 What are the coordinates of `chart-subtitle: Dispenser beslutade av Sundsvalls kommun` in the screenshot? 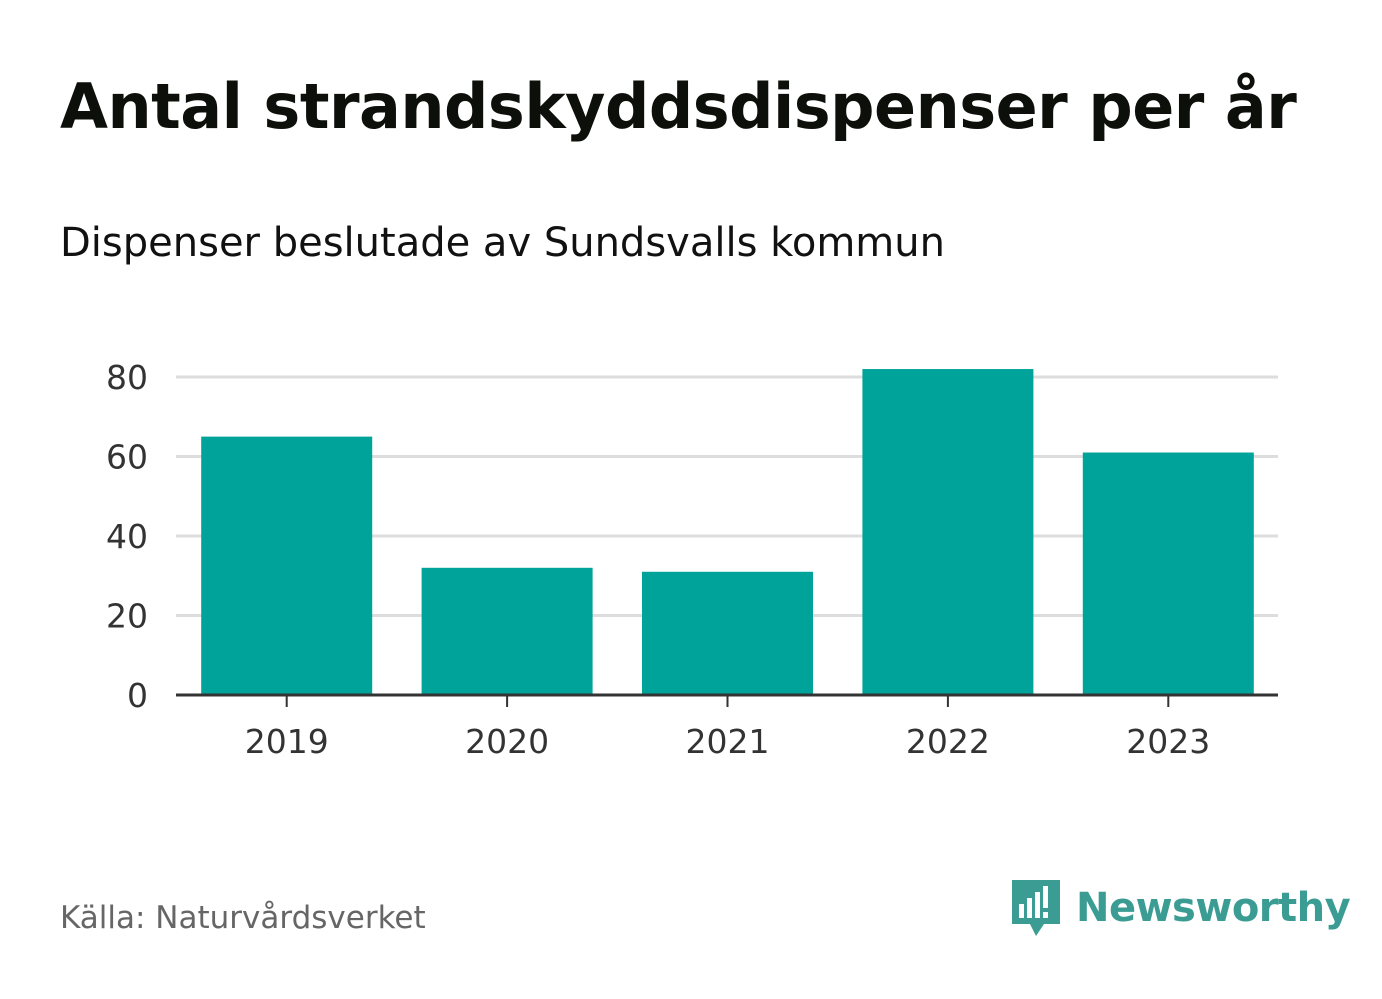 It's located at (502, 243).